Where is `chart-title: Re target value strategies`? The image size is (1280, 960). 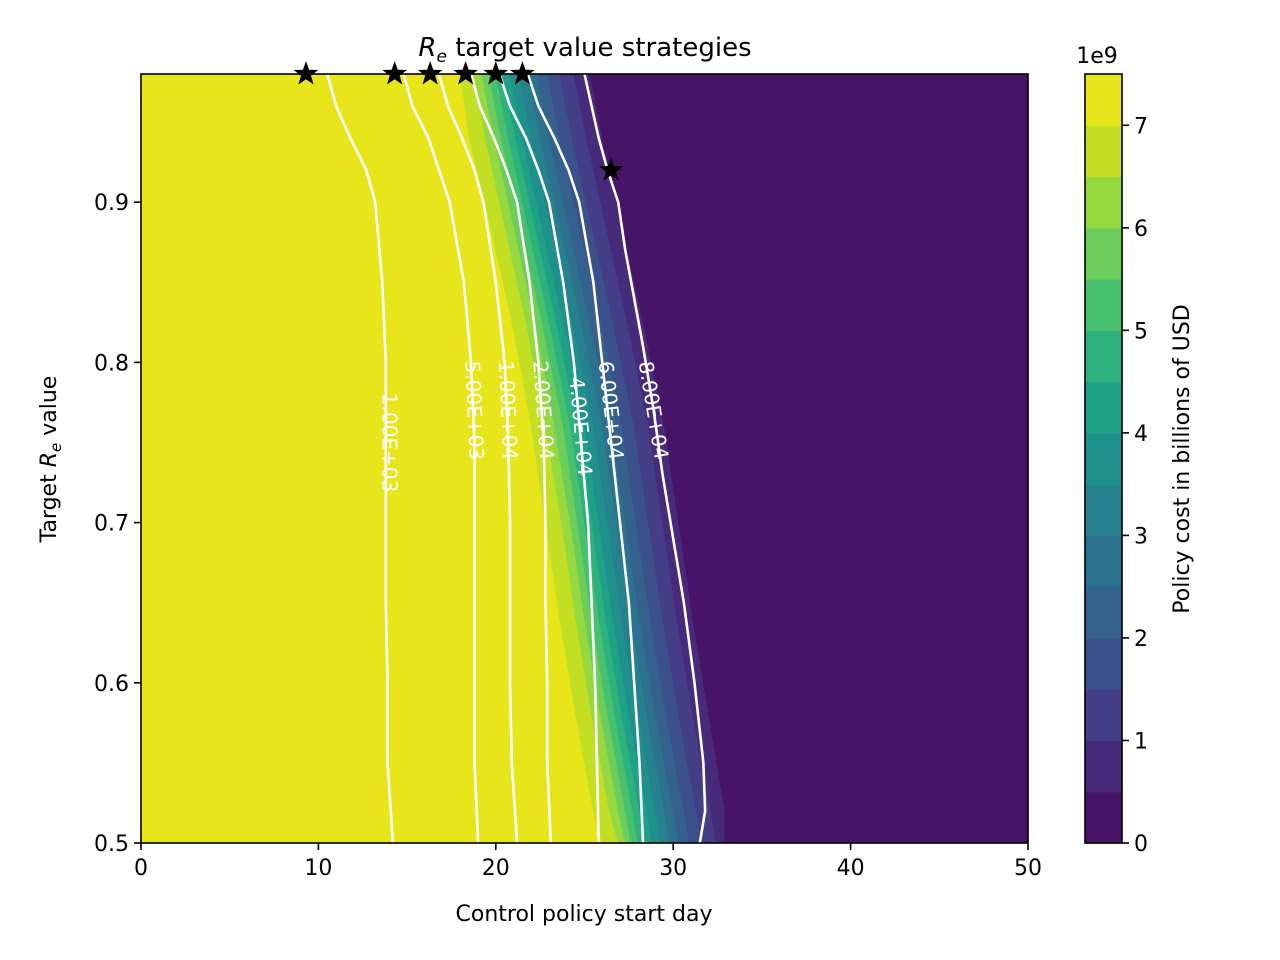 chart-title: Re target value strategies is located at coordinates (584, 50).